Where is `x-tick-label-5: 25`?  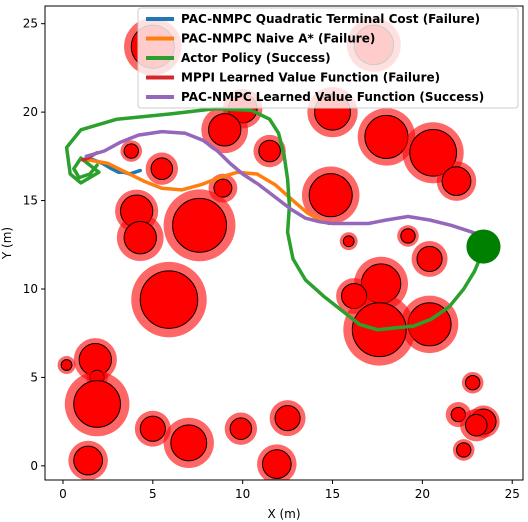
x-tick-label-5: 25 is located at coordinates (512, 494).